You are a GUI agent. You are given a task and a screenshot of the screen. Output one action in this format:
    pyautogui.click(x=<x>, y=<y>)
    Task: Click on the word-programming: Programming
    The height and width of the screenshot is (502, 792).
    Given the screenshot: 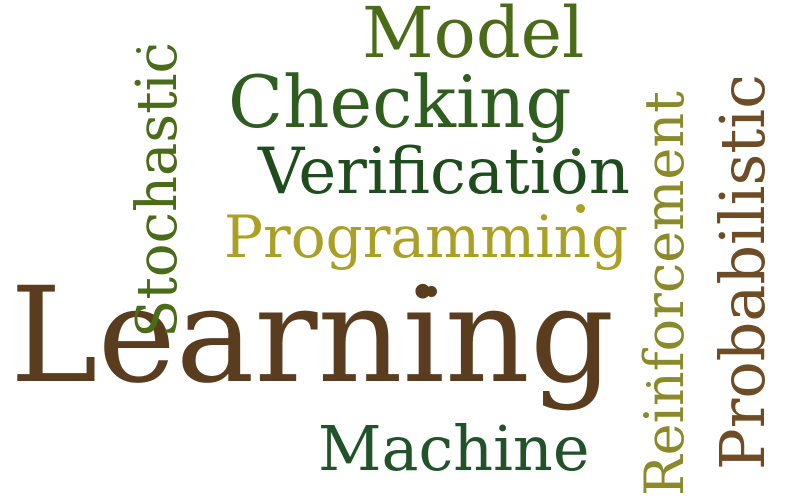 What is the action you would take?
    pyautogui.click(x=426, y=237)
    